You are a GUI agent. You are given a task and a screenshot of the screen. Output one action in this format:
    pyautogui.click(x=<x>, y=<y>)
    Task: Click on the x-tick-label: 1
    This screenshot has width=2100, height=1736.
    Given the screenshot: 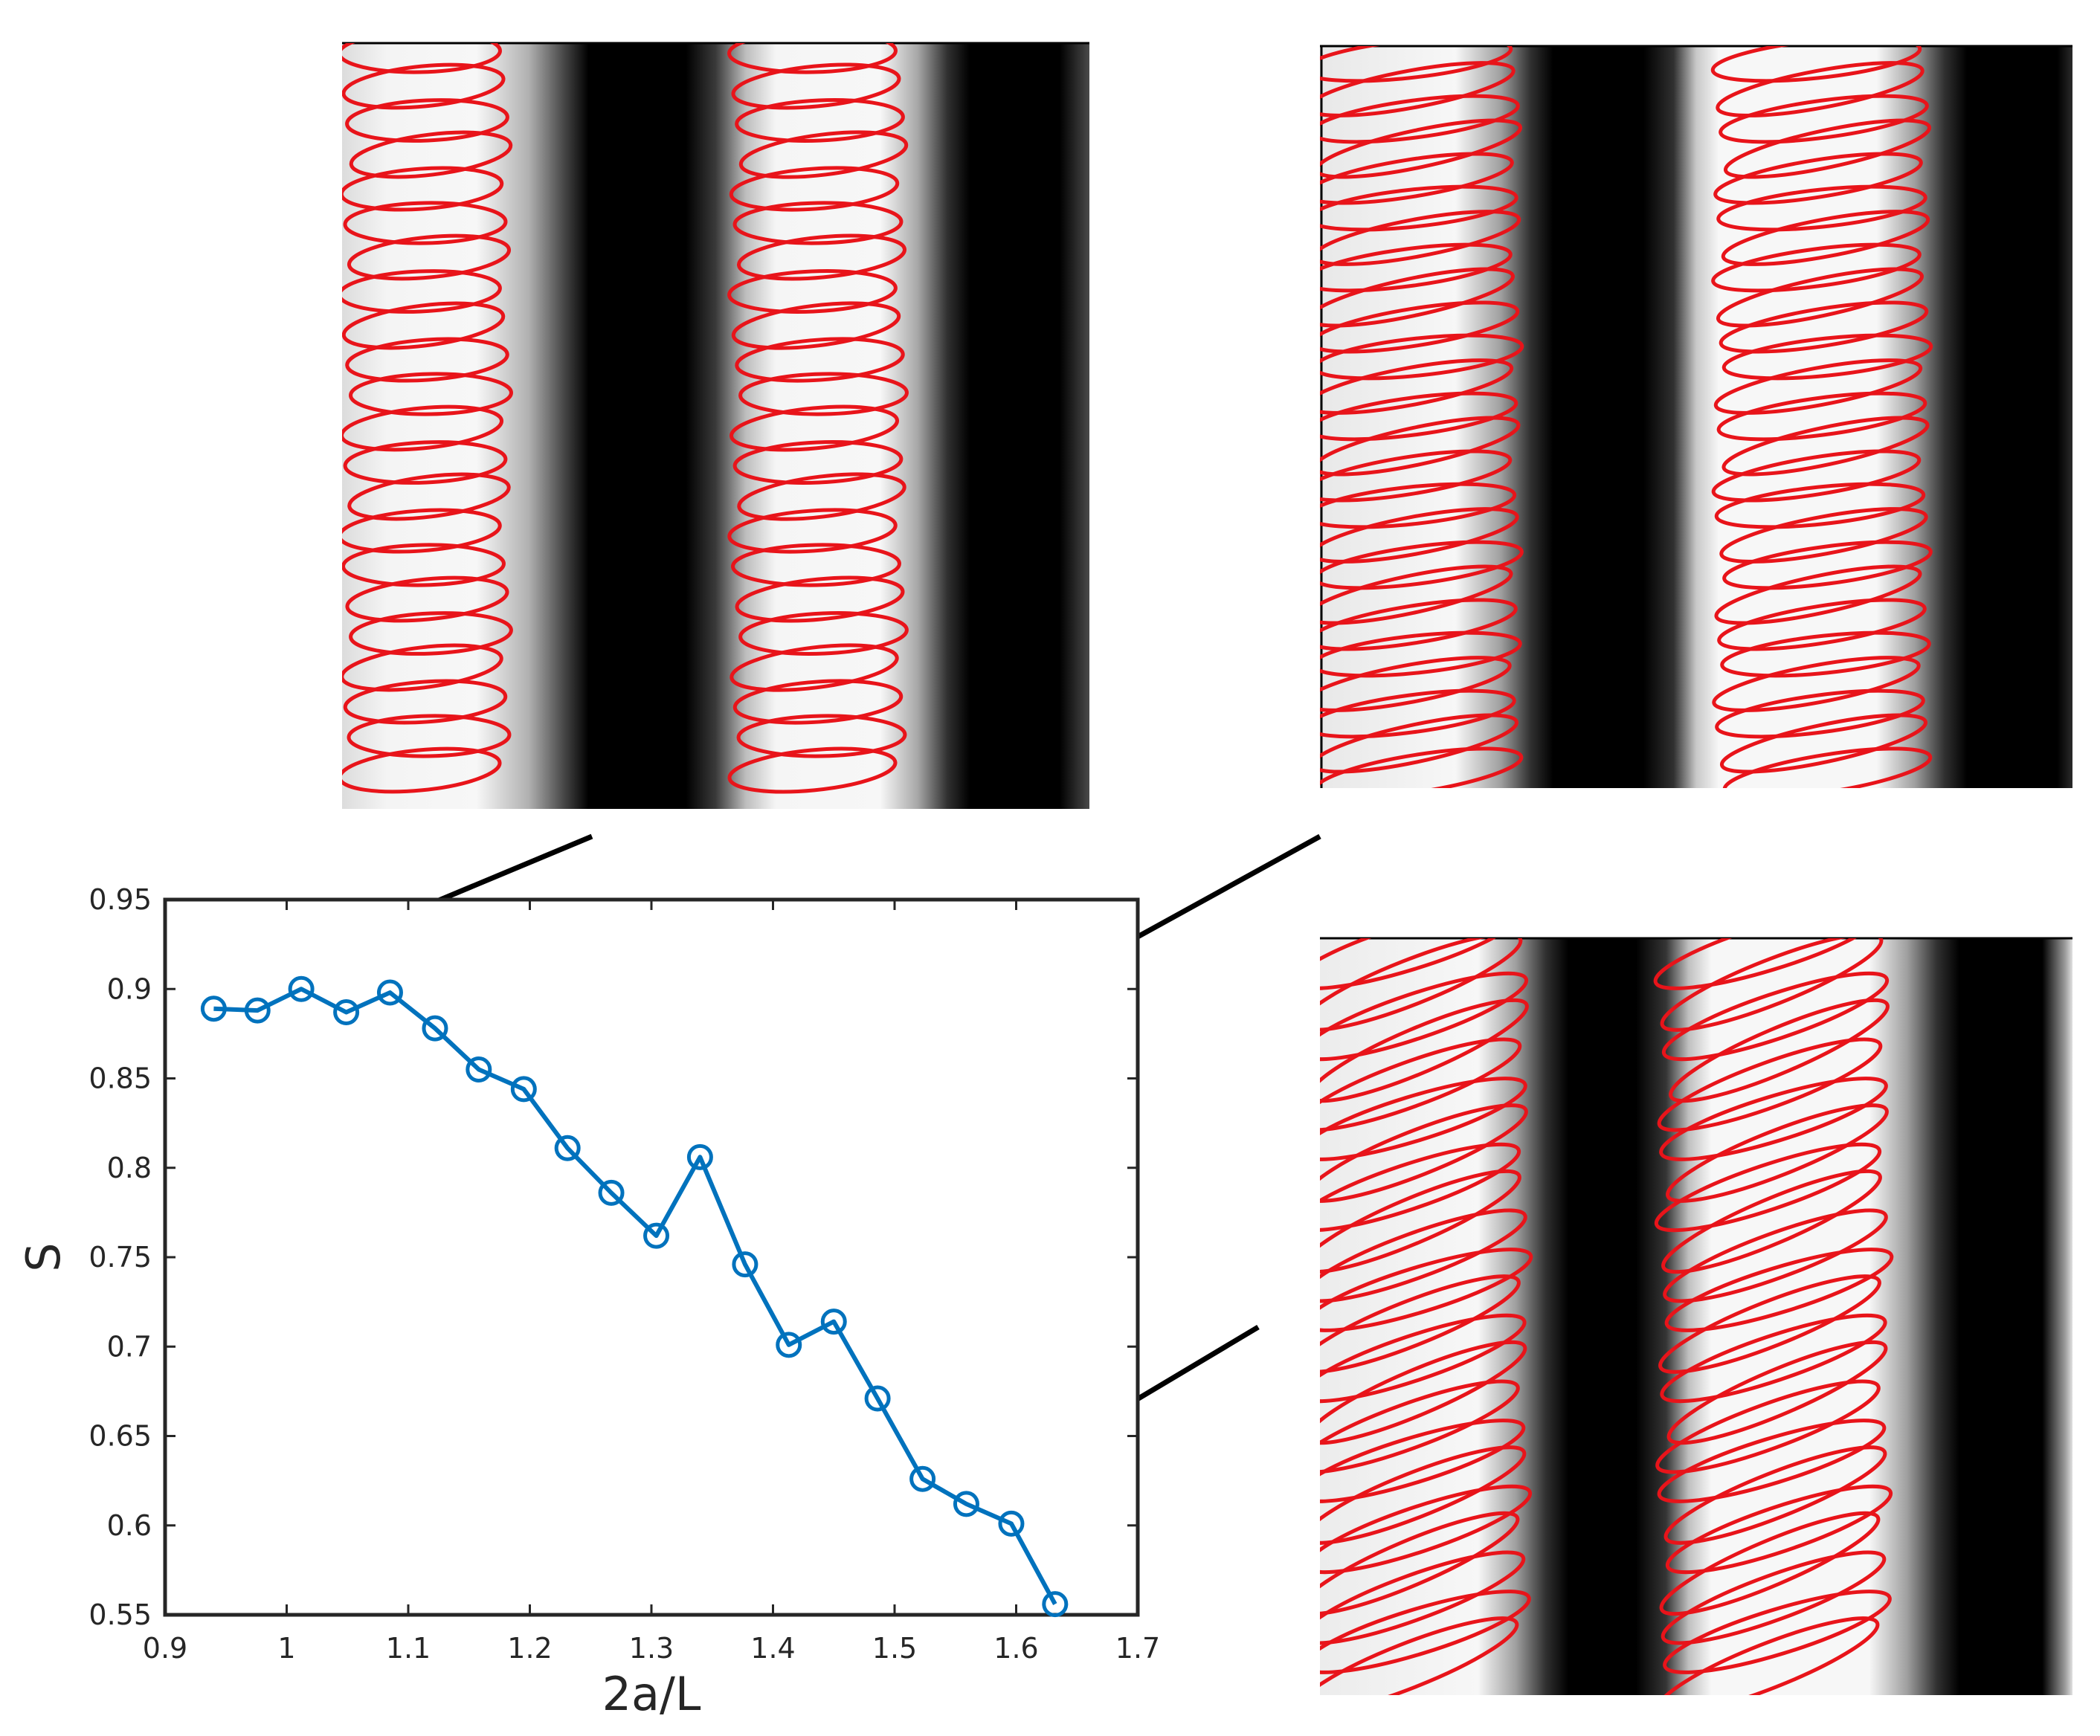 What is the action you would take?
    pyautogui.click(x=286, y=1648)
    